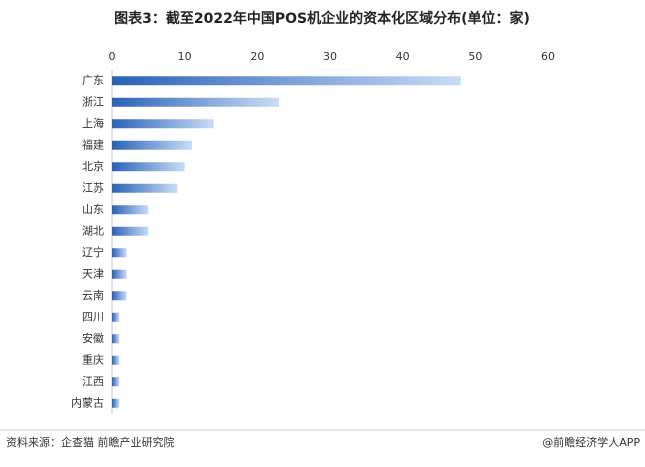 This screenshot has width=645, height=467. What do you see at coordinates (93, 101) in the screenshot?
I see `y-tick-label: 浙江` at bounding box center [93, 101].